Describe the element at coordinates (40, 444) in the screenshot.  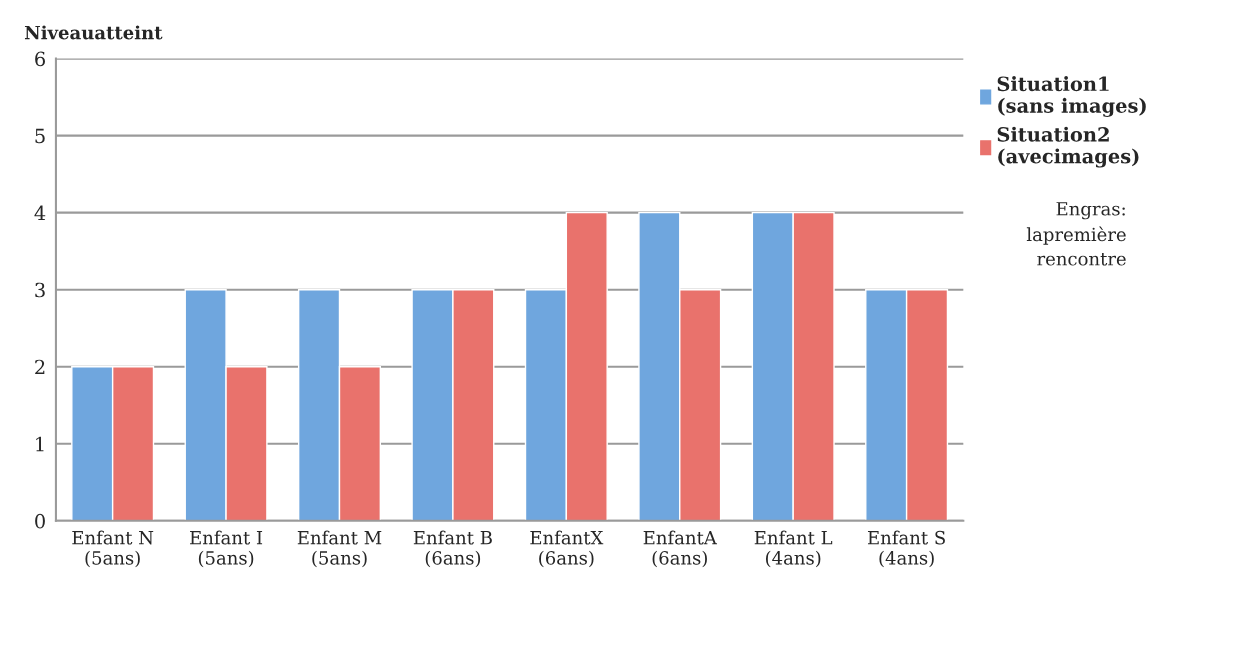
I see `y-tick-label: 1` at that location.